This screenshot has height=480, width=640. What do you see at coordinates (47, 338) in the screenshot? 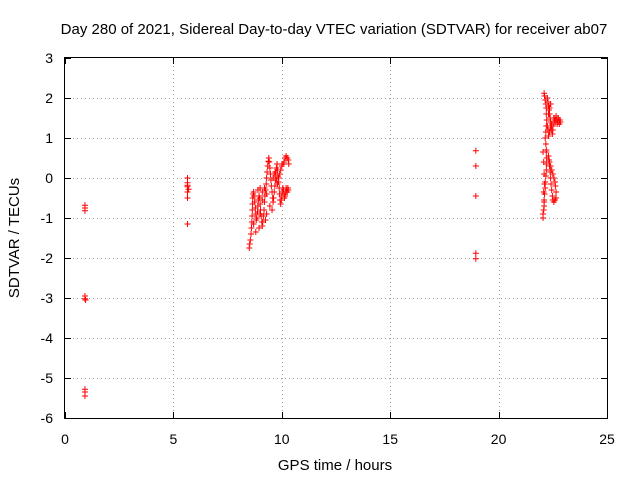
I see `y-tick-label: -4` at bounding box center [47, 338].